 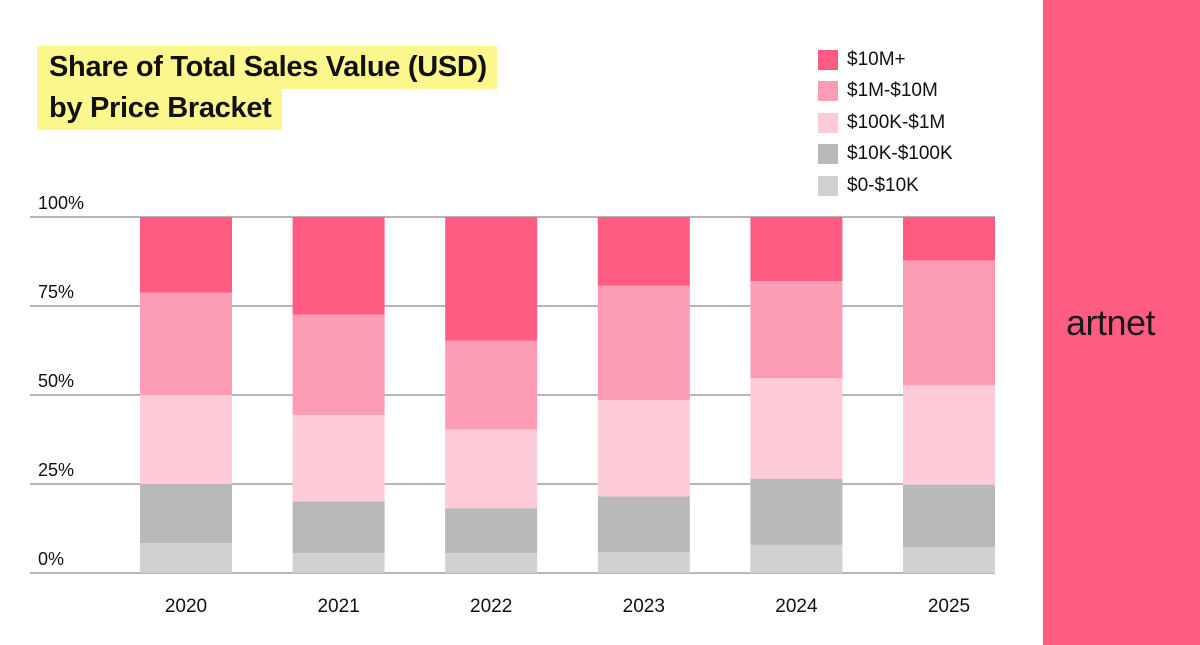 I want to click on bar-segment-2025-100k1m, so click(x=949, y=435).